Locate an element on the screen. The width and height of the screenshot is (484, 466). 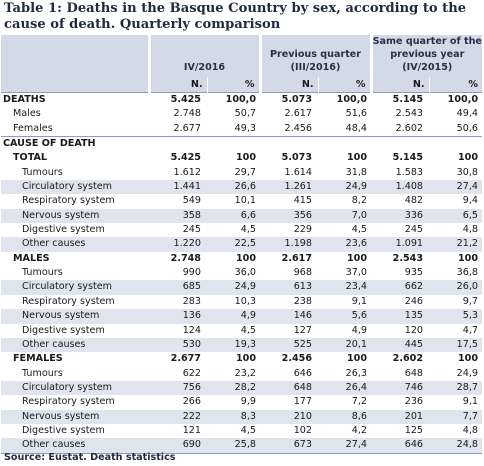
cell-percent: 4,7 is located at coordinates (470, 330).